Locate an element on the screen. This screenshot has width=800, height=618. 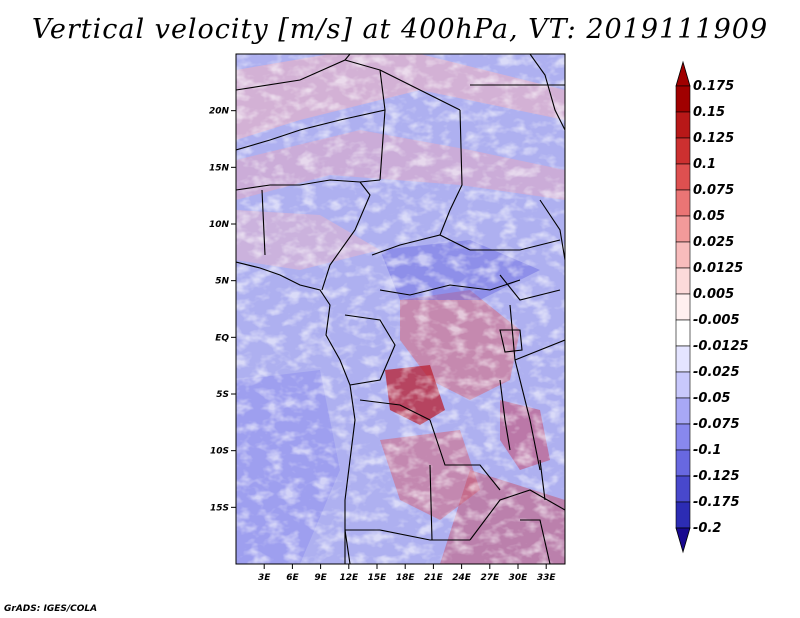
colorbar-label: 0.175 is located at coordinates (713, 86).